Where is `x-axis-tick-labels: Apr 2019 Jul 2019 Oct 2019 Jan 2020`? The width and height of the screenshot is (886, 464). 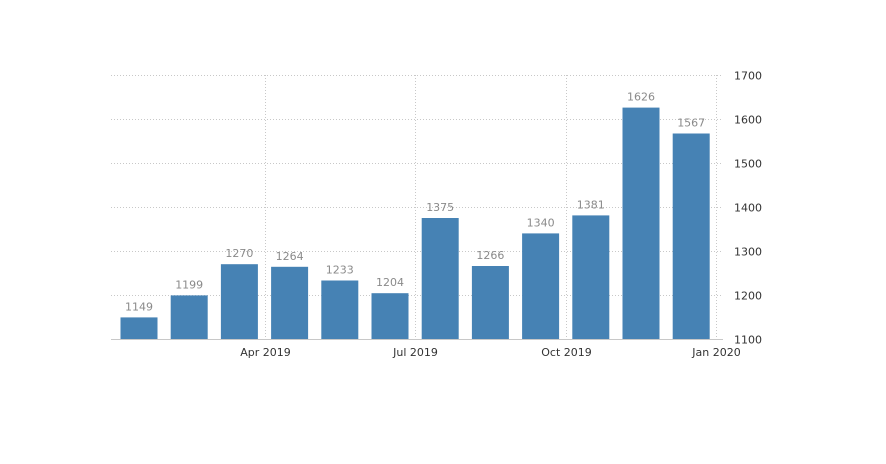 x-axis-tick-labels: Apr 2019 Jul 2019 Oct 2019 Jan 2020 is located at coordinates (490, 352).